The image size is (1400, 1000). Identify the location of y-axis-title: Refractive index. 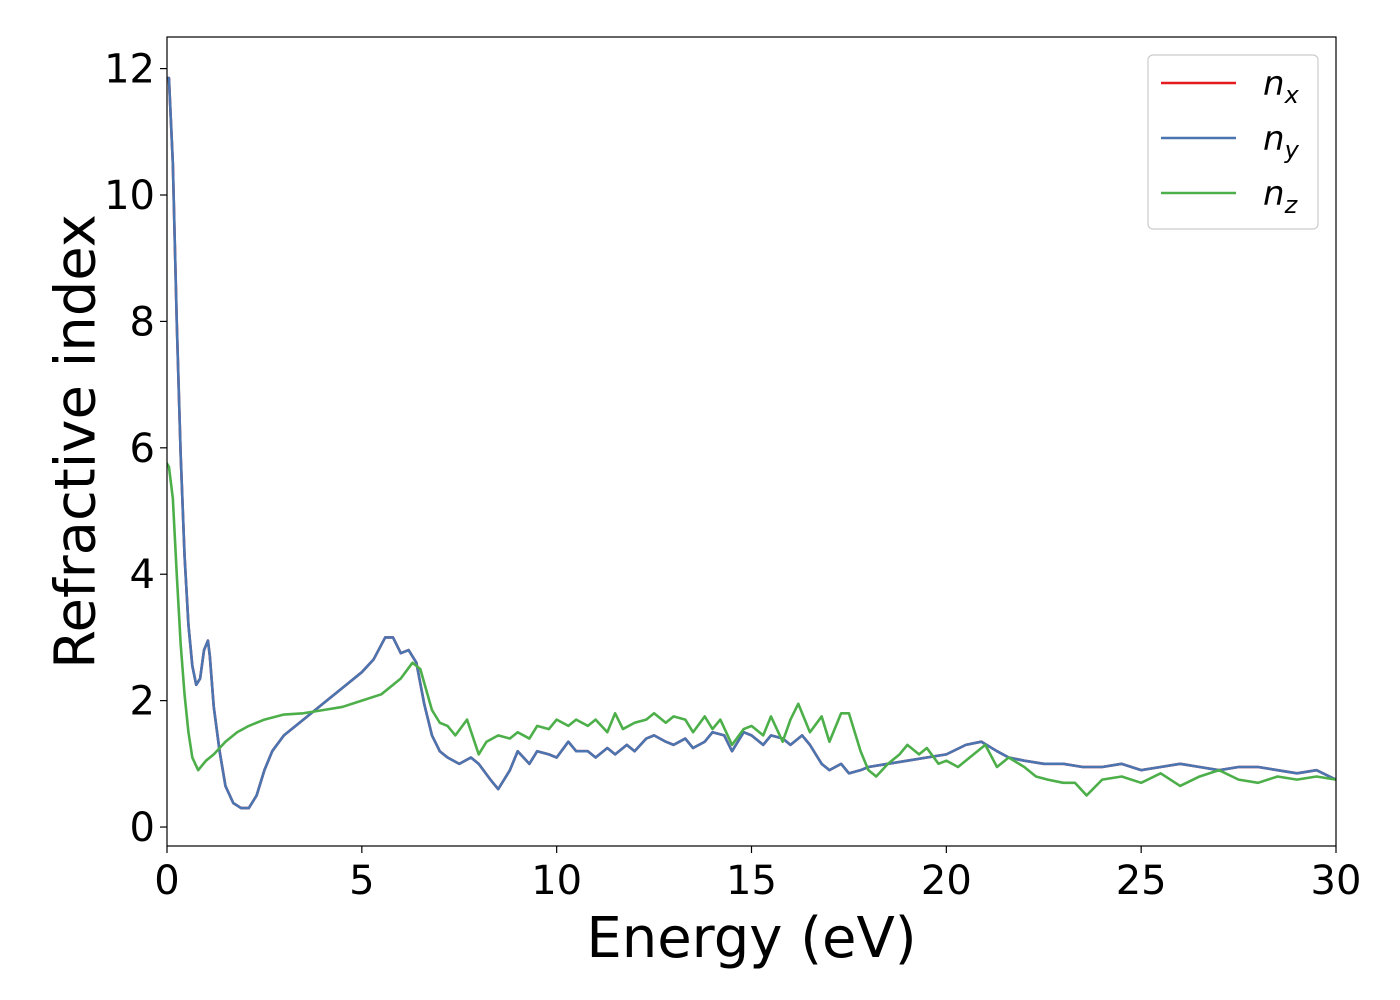
(76, 441).